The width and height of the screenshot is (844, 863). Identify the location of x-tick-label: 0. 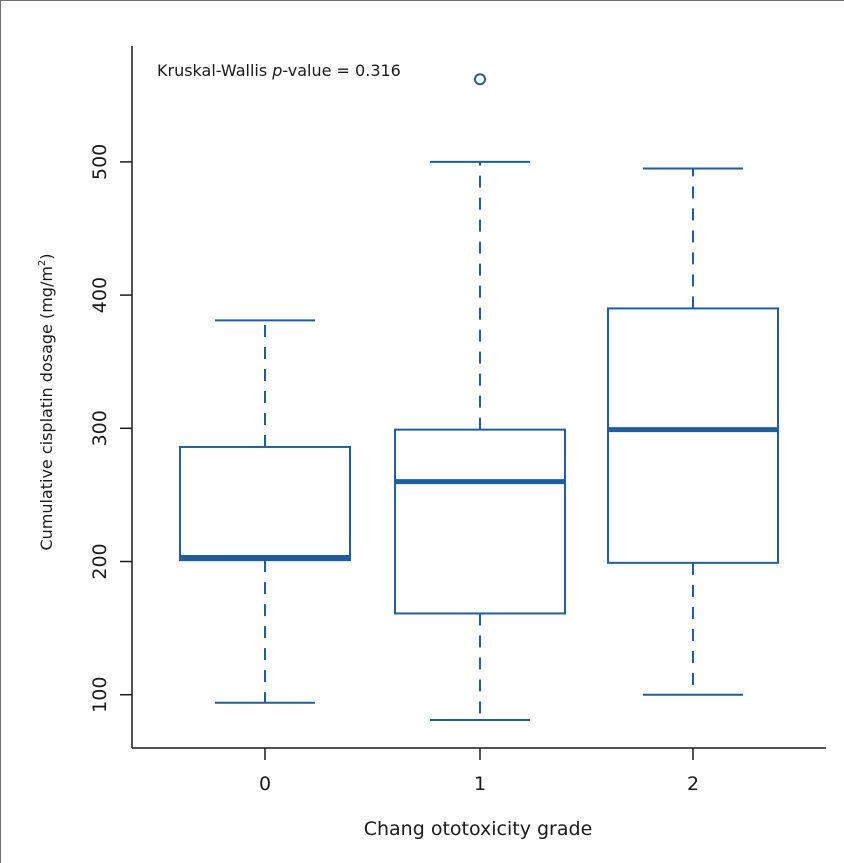
(265, 784).